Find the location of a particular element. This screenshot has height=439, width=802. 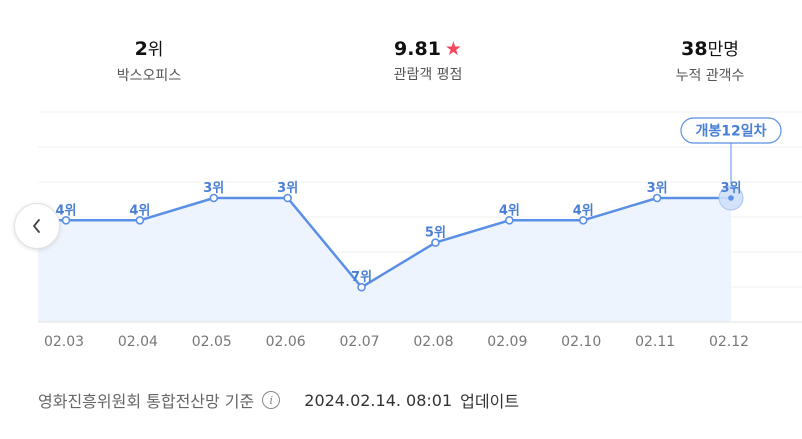

stat-unit: 만명 is located at coordinates (723, 50).